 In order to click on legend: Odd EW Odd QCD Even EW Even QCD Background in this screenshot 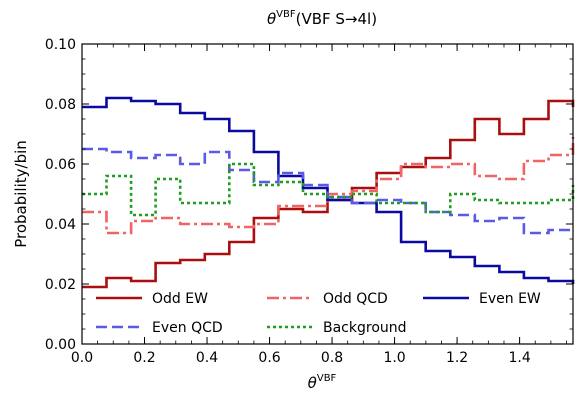, I will do `click(318, 313)`.